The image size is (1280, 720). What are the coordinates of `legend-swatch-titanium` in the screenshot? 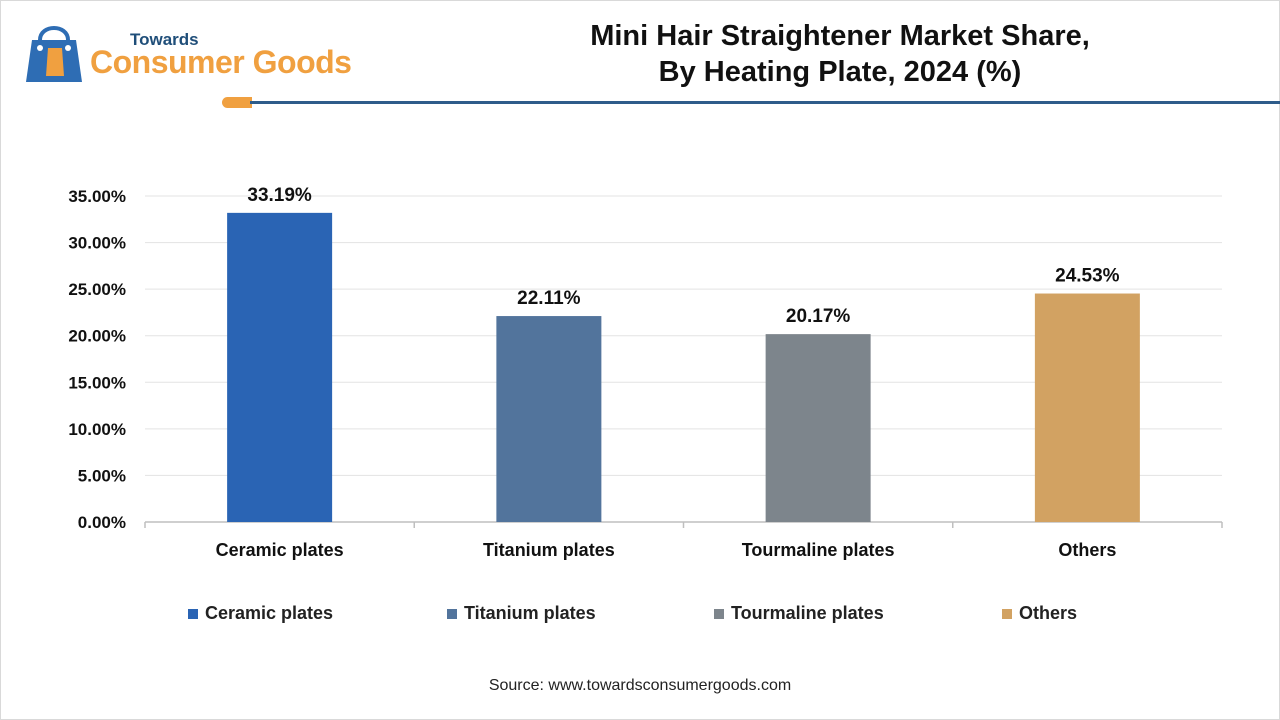 It's located at (452, 613).